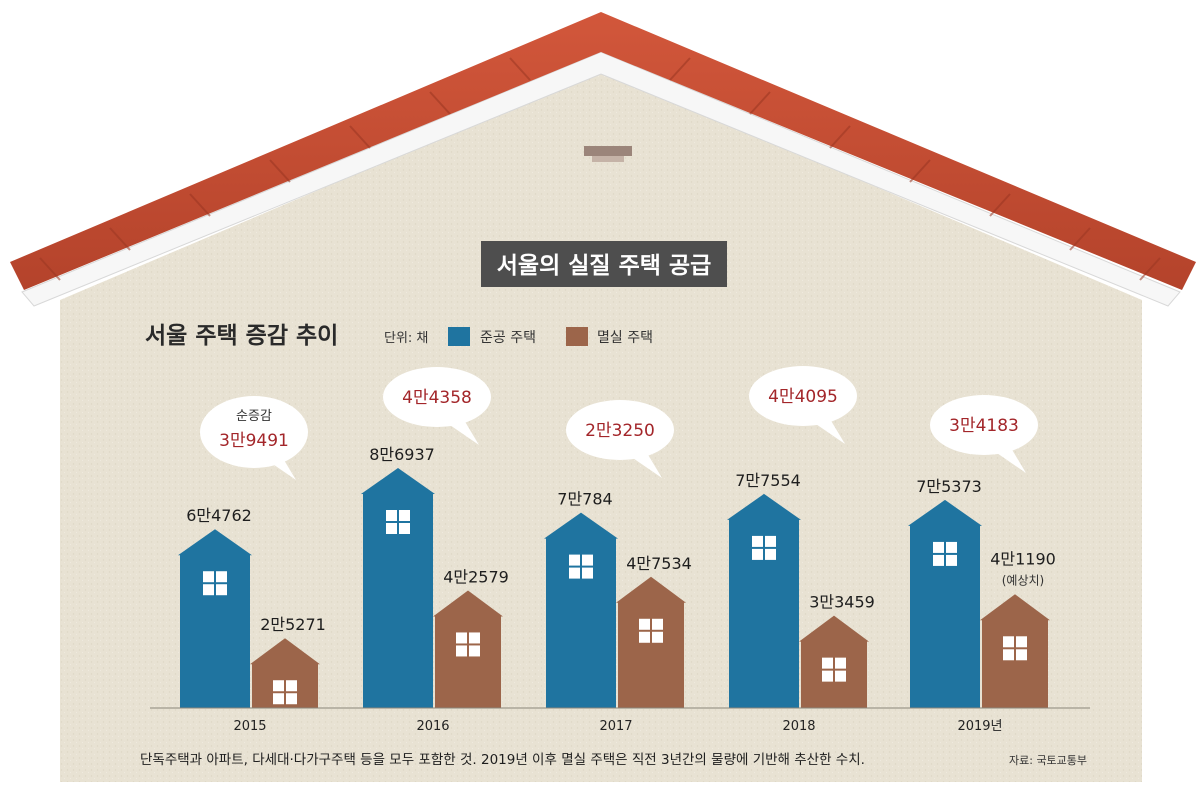 Image resolution: width=1203 pixels, height=785 pixels. I want to click on legend-label-completed: 준공 주택, so click(508, 338).